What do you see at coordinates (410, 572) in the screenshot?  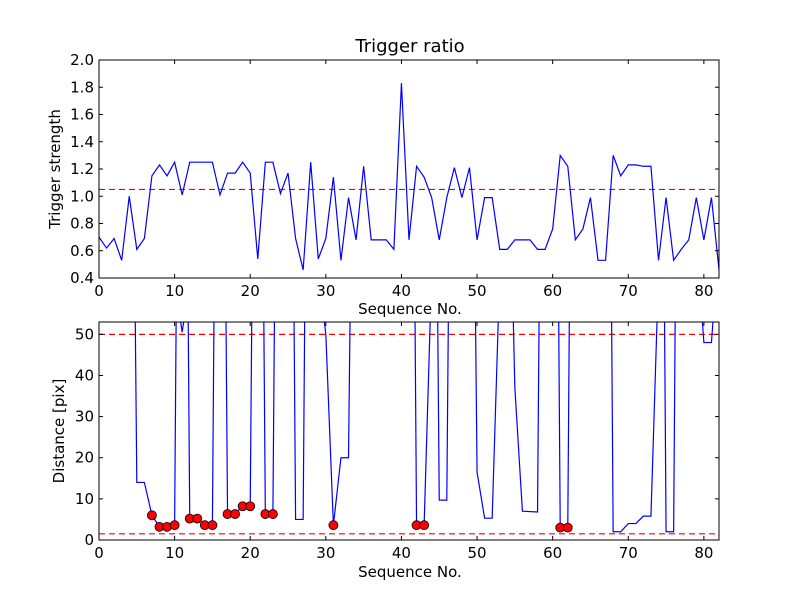 I see `bottom-x-axis-label: Sequence No.` at bounding box center [410, 572].